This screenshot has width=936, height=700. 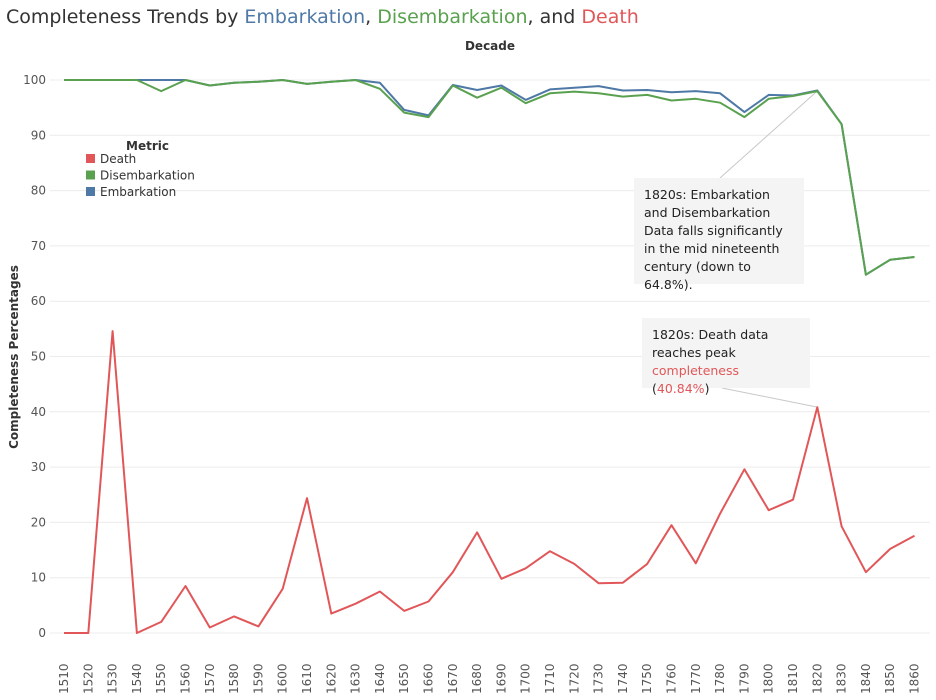 I want to click on x-tick-label: 1790, so click(x=744, y=678).